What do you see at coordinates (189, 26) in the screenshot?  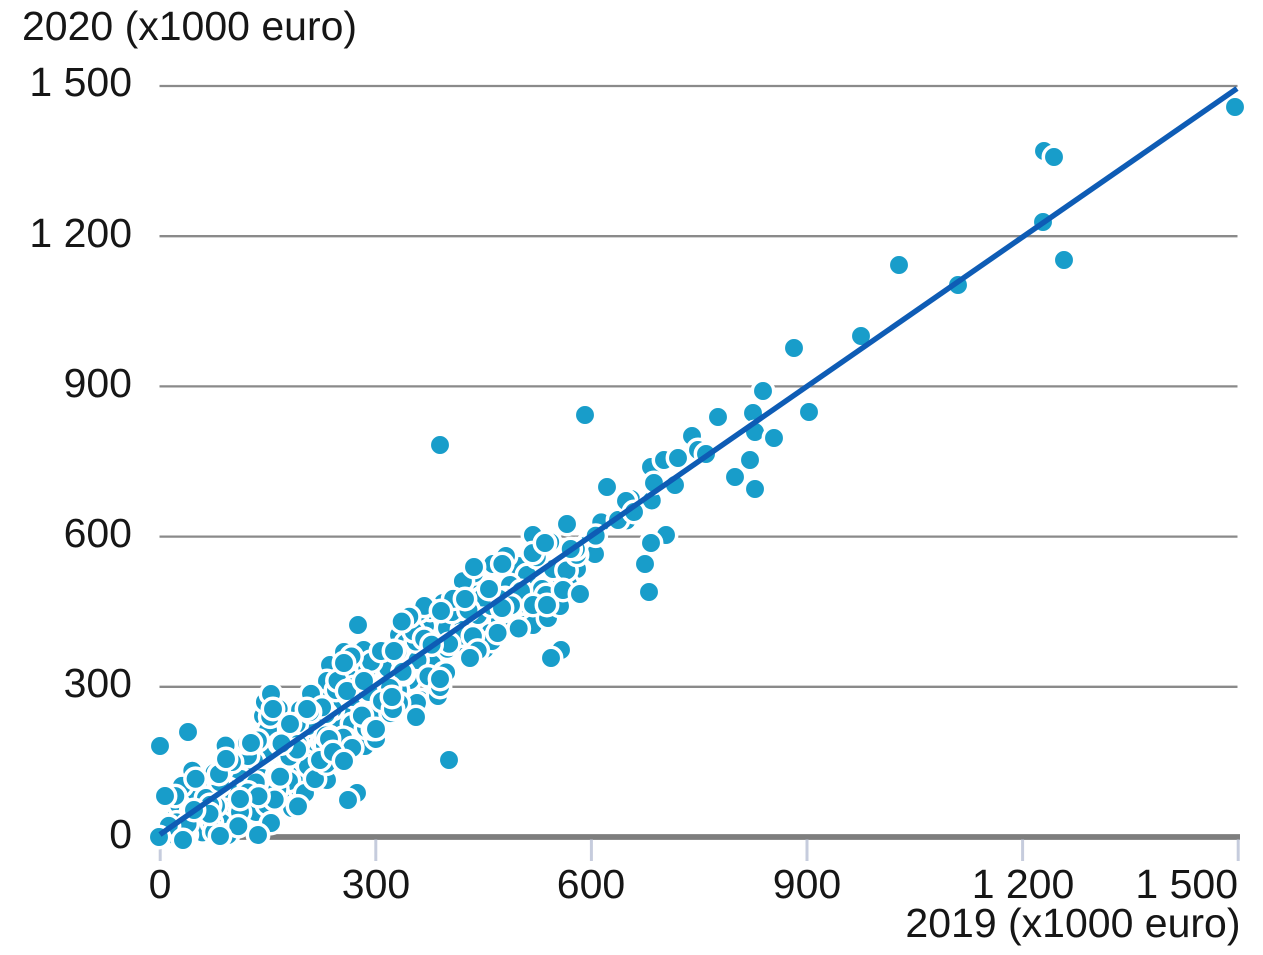 I see `svg-text: 2020 (x1000 euro)` at bounding box center [189, 26].